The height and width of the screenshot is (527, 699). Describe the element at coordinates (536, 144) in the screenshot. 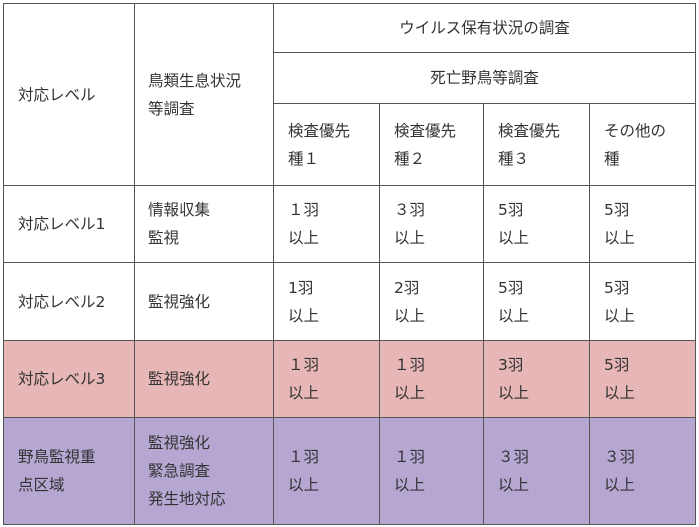

I see `header-species-3: 検査優先 種３` at that location.